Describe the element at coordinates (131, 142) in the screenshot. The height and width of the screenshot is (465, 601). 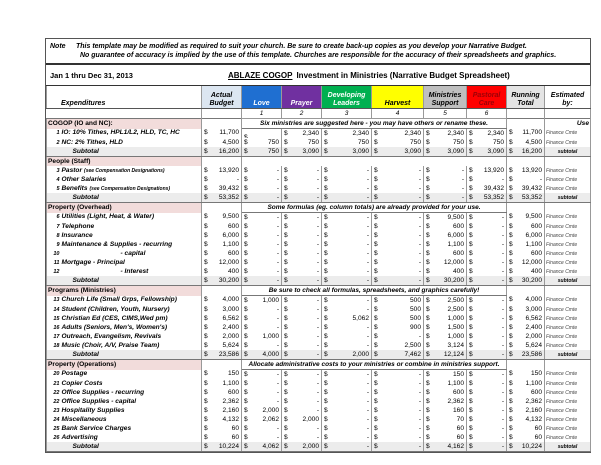
I see `line-label: NC: 2% Tithes, HLD` at that location.